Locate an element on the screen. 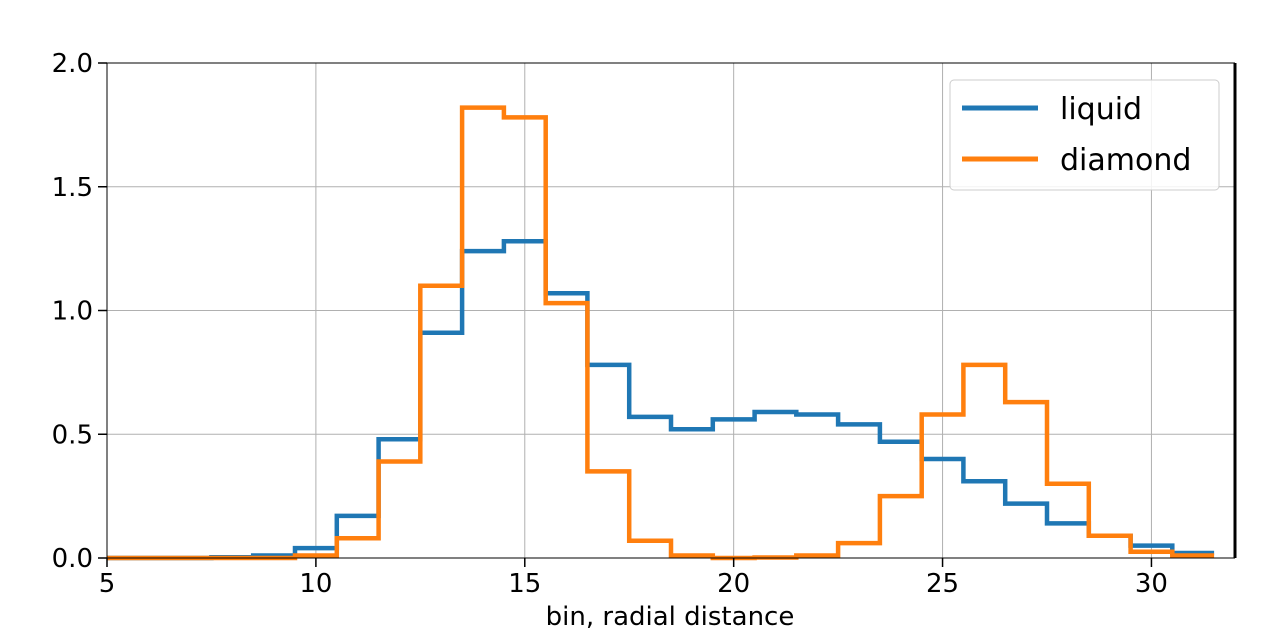  legend-label-liquid: liquid is located at coordinates (1101, 109).